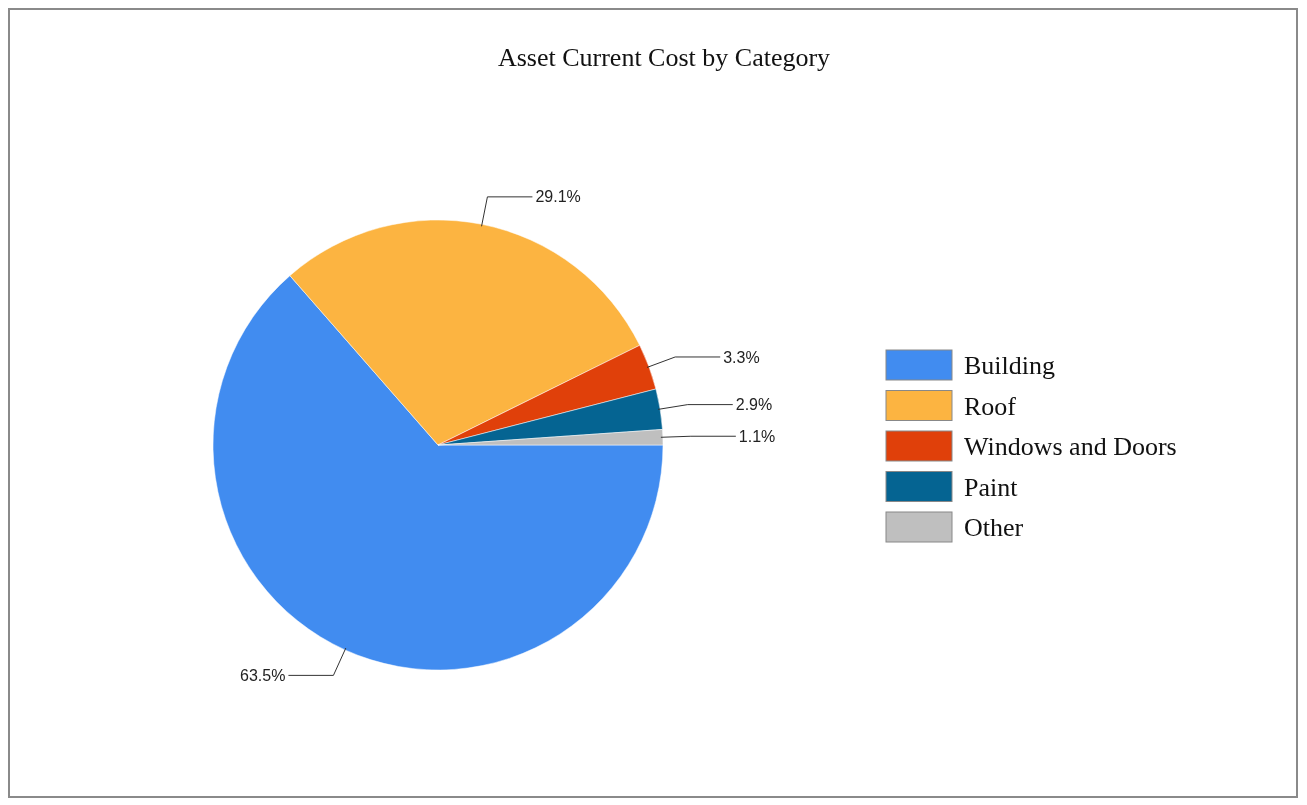  What do you see at coordinates (1010, 366) in the screenshot?
I see `legend-label: Building` at bounding box center [1010, 366].